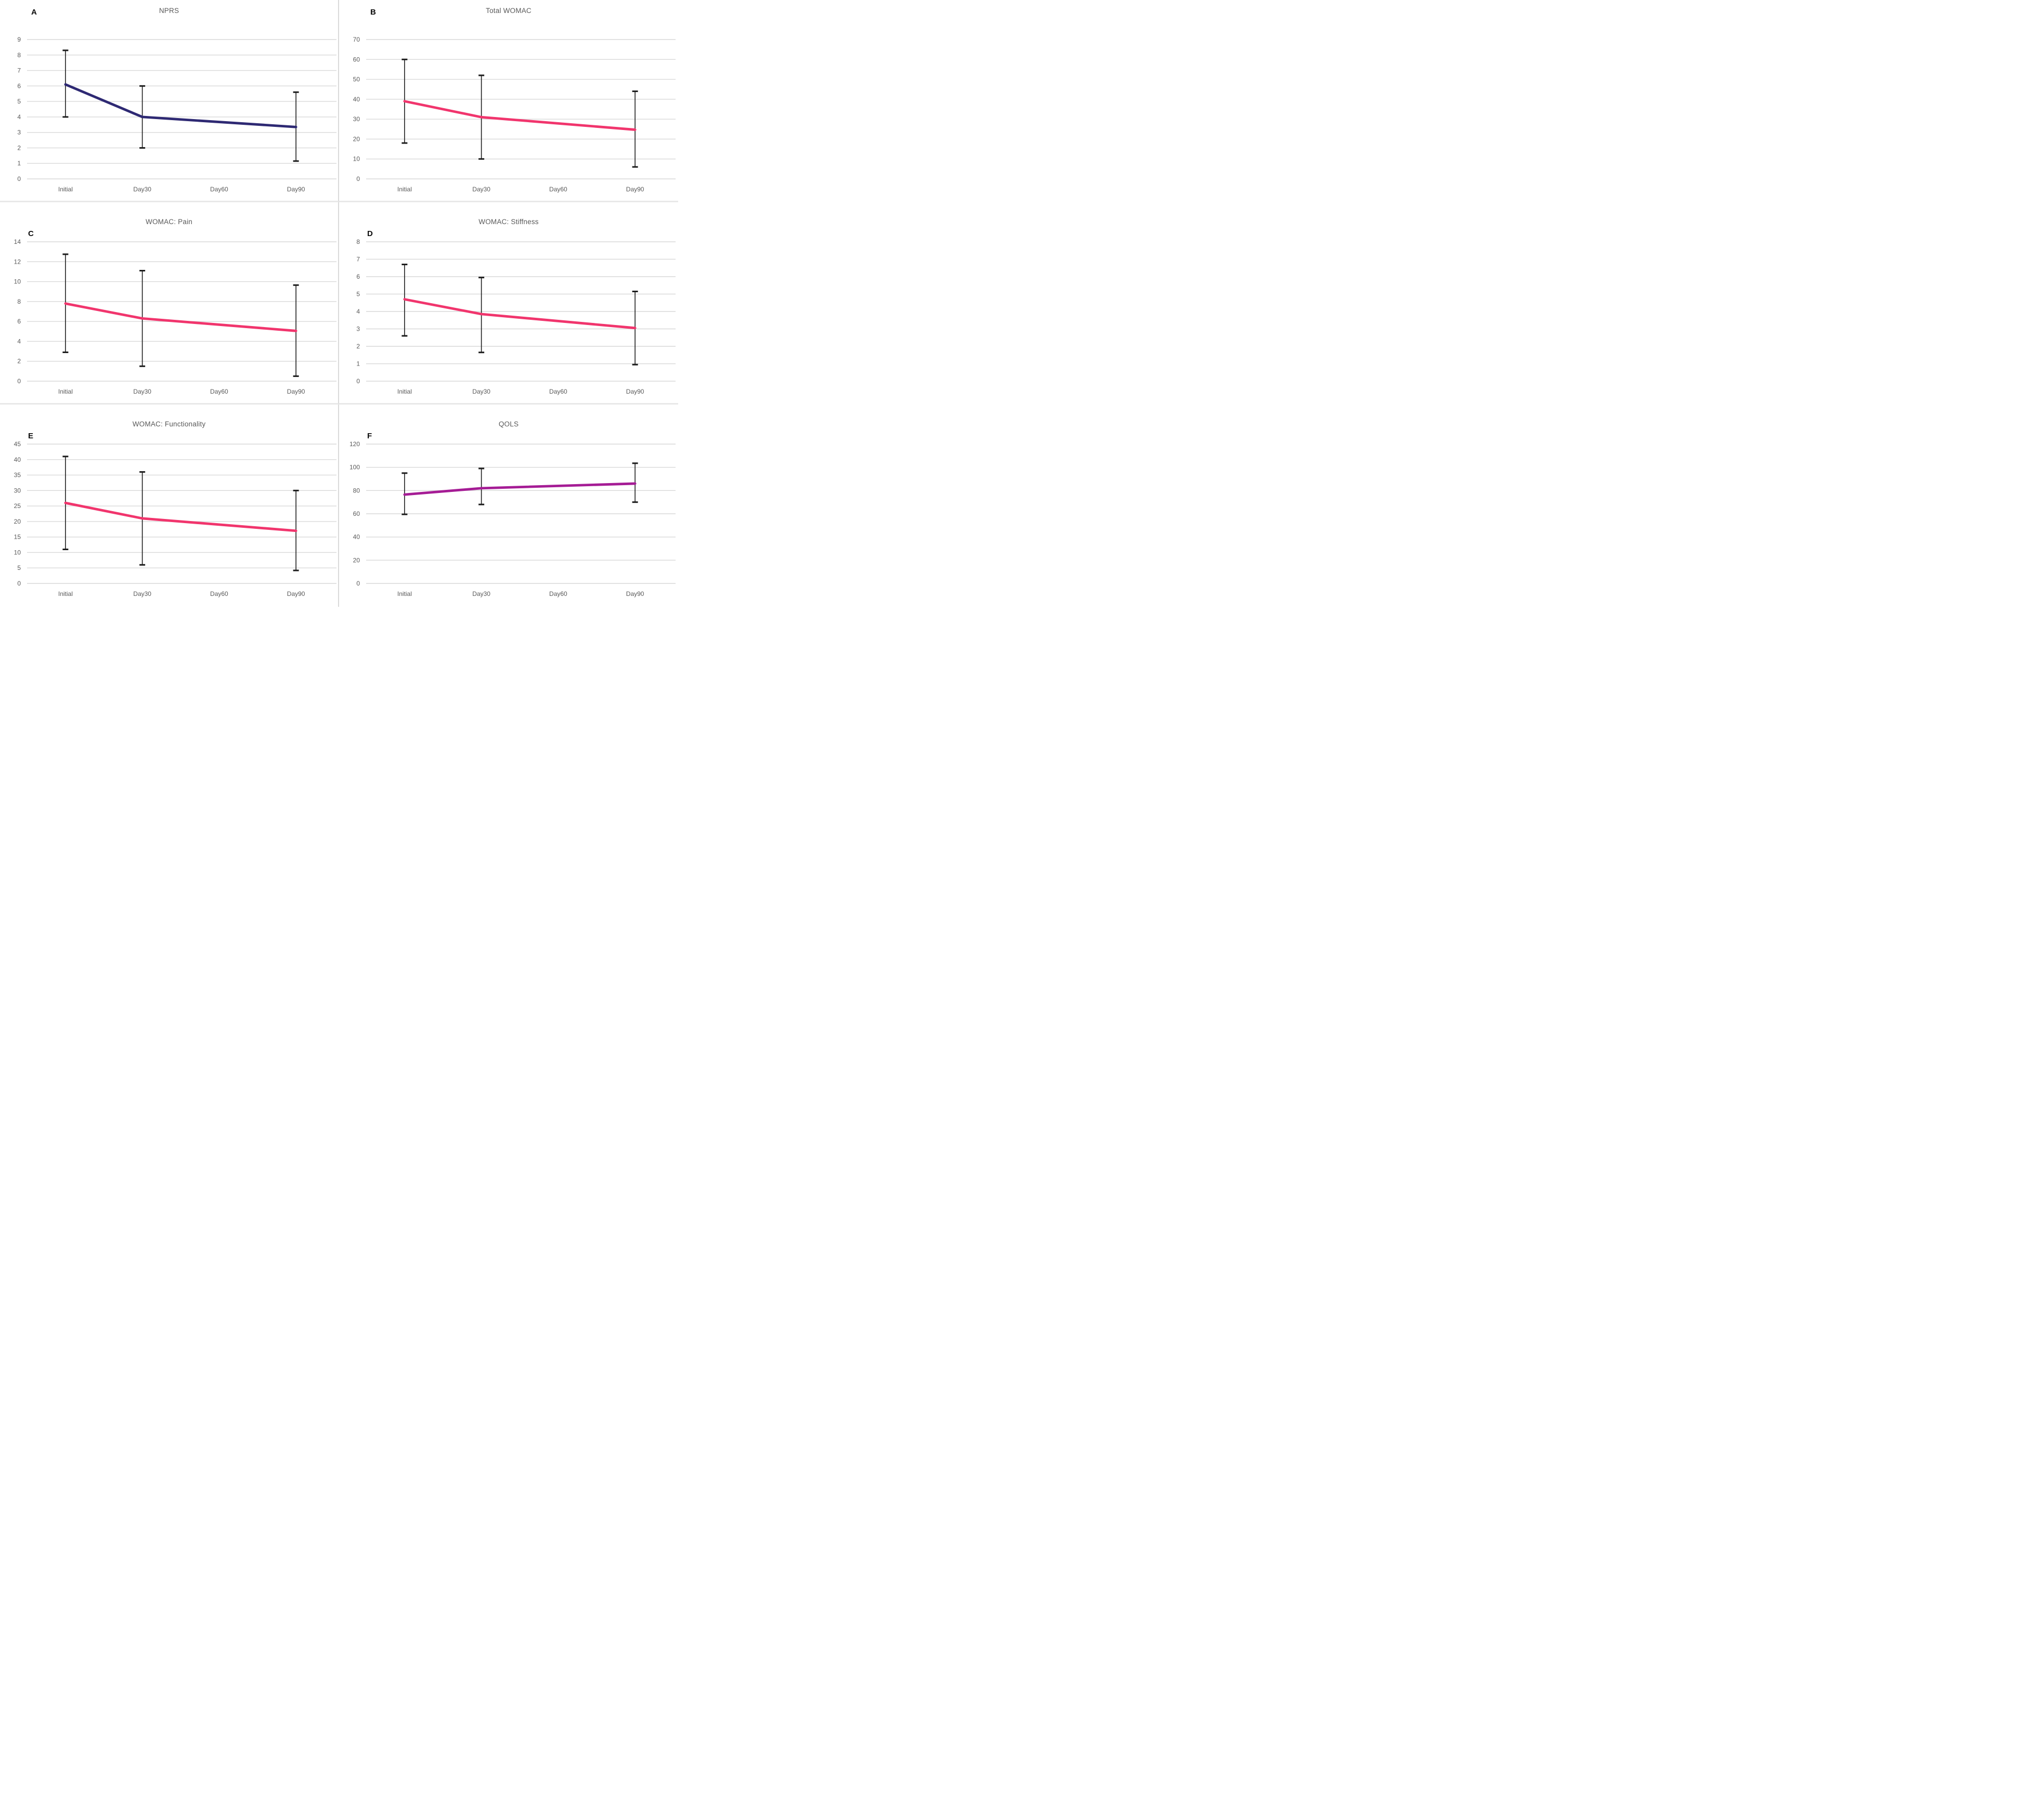  Describe the element at coordinates (169, 11) in the screenshot. I see `panel-title-nprs: NPRS` at that location.